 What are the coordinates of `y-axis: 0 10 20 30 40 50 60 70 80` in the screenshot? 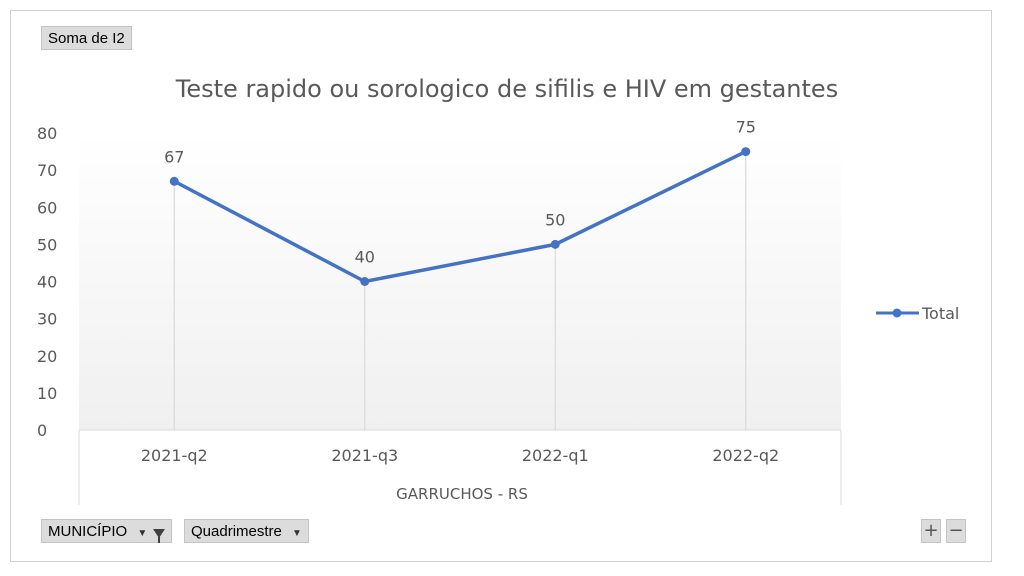 It's located at (47, 282).